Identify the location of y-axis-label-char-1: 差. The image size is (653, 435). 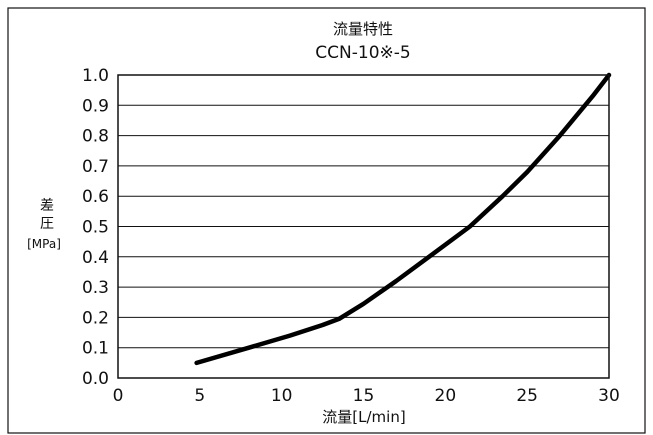
(47, 206).